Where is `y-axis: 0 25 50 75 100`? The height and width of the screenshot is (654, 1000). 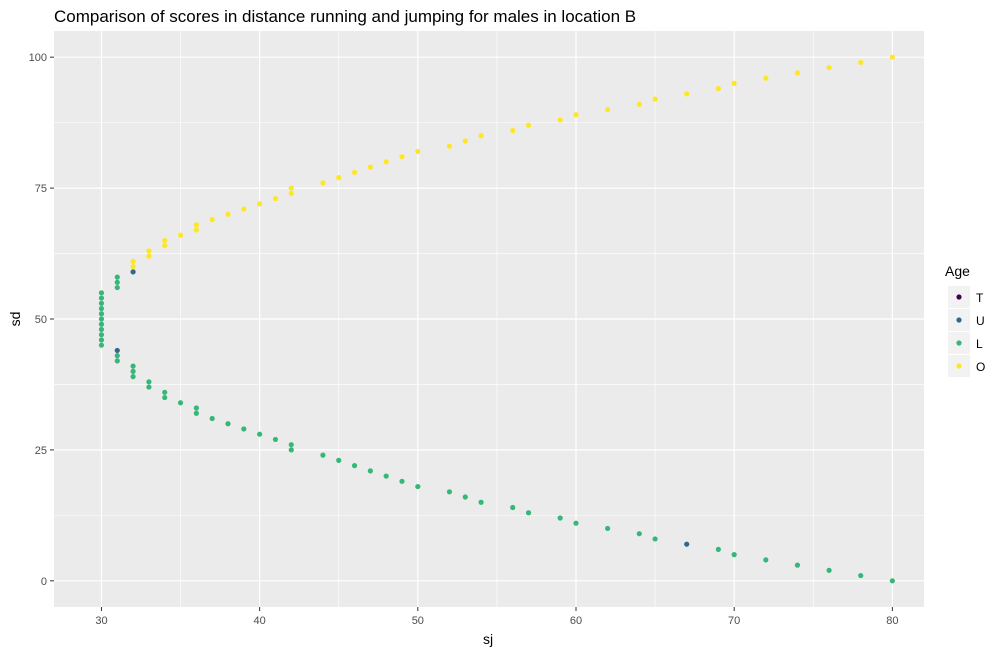 y-axis: 0 25 50 75 100 is located at coordinates (41, 320).